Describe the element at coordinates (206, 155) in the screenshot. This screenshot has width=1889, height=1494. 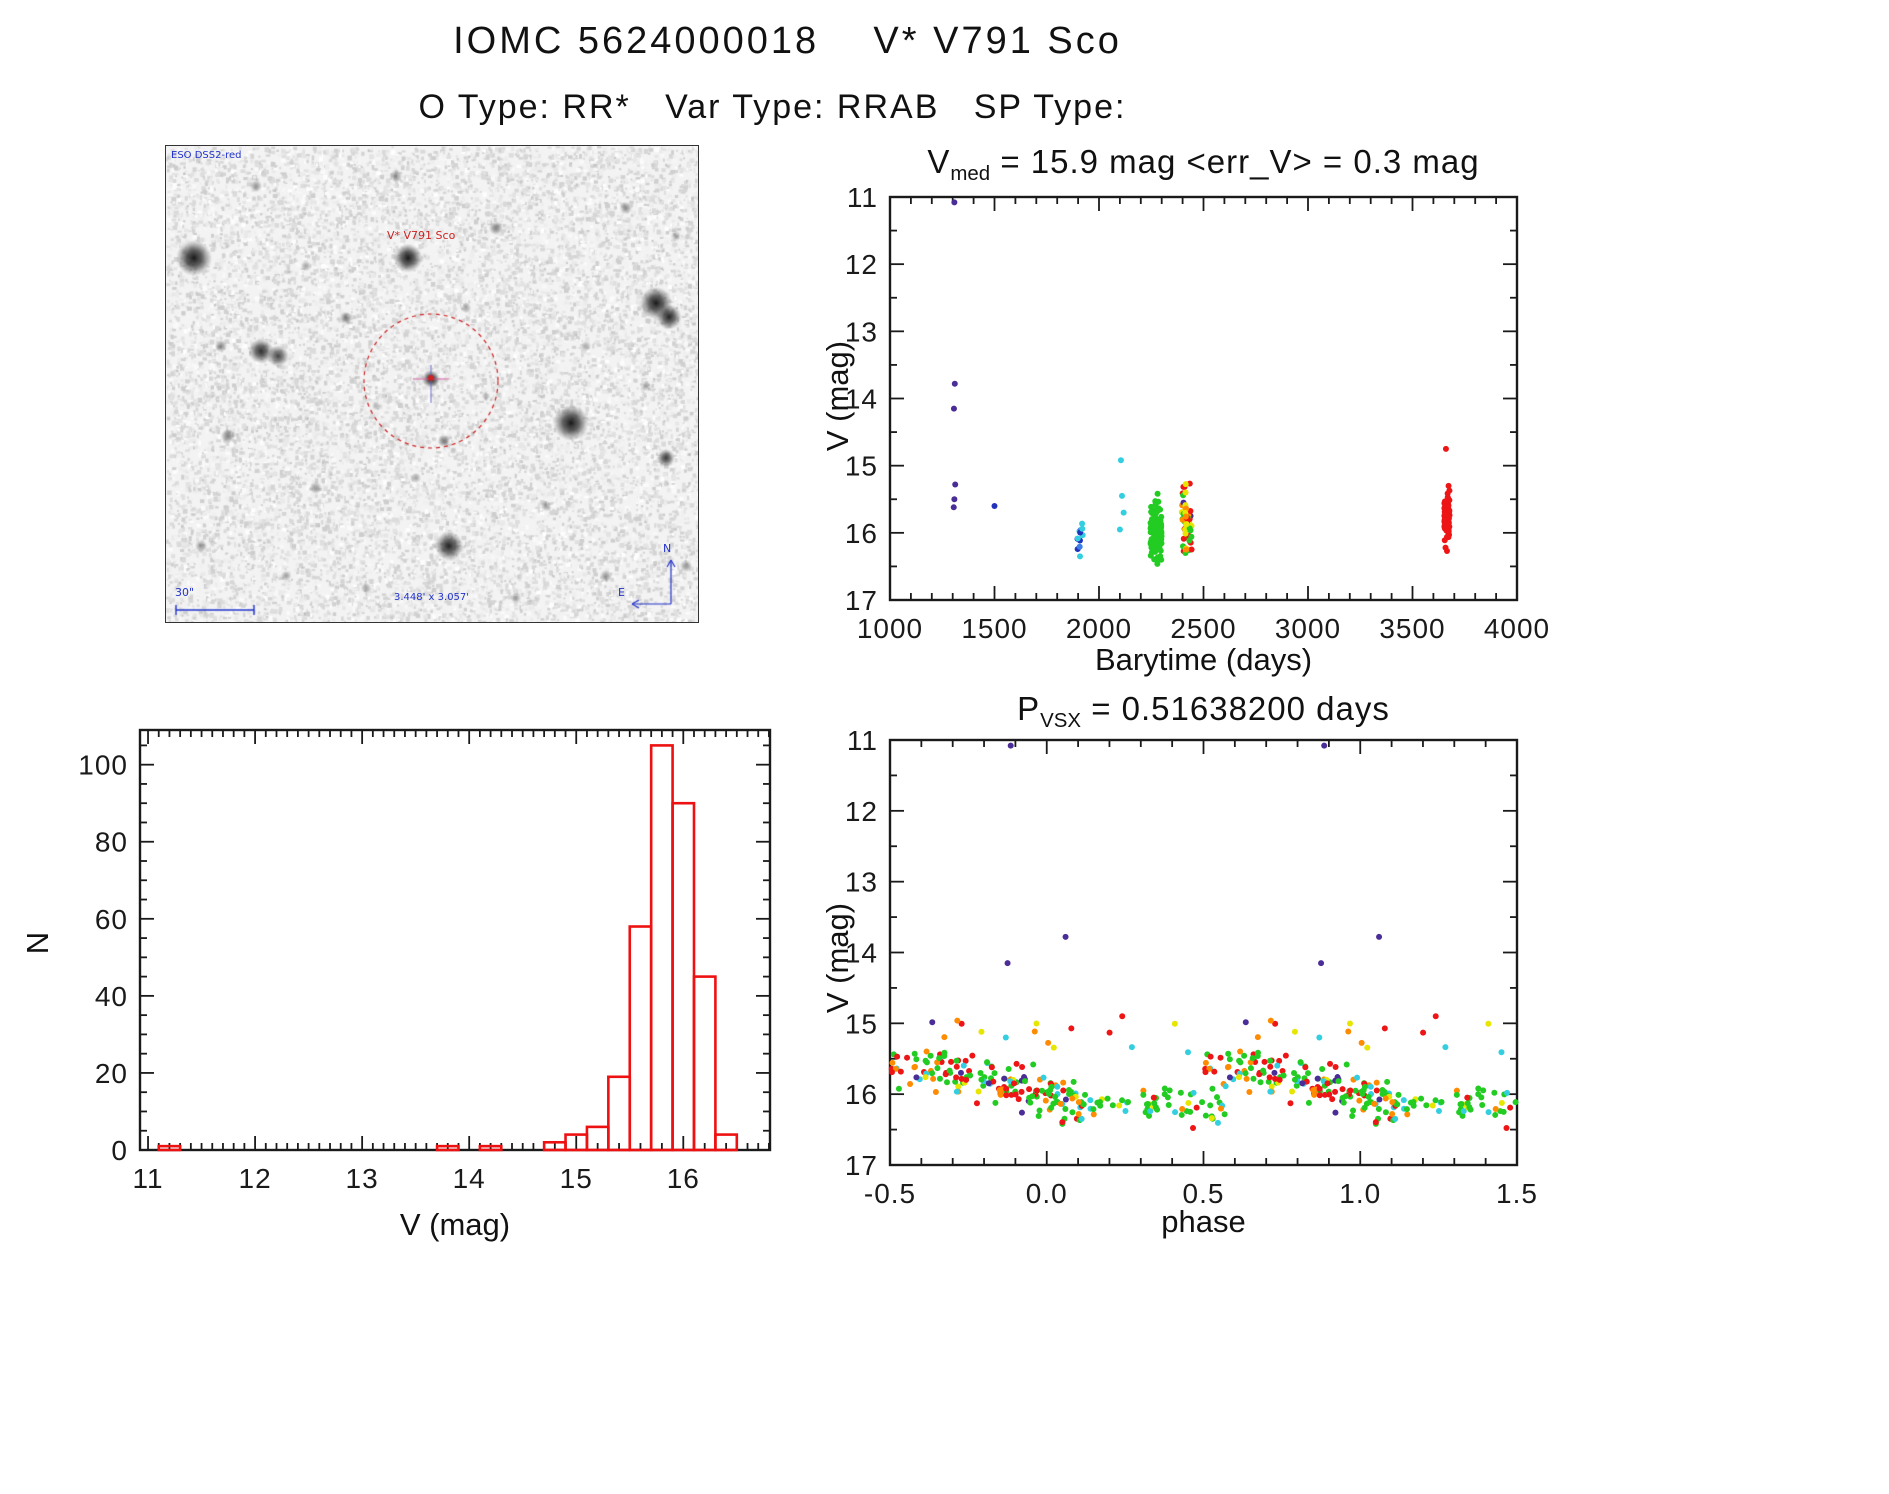
I see `survey-label: ESO DSS2-red` at that location.